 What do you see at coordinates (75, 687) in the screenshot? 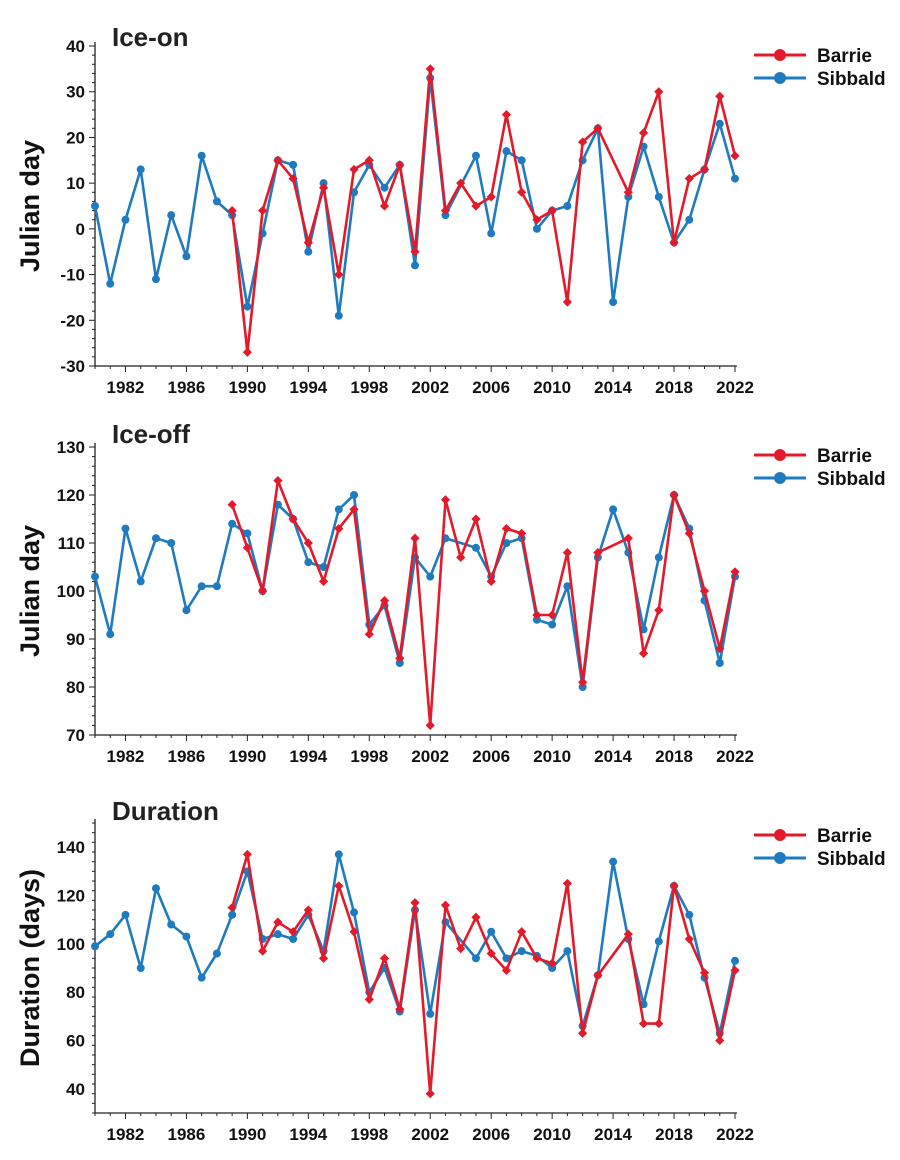
I see `y-tick-label: 80` at bounding box center [75, 687].